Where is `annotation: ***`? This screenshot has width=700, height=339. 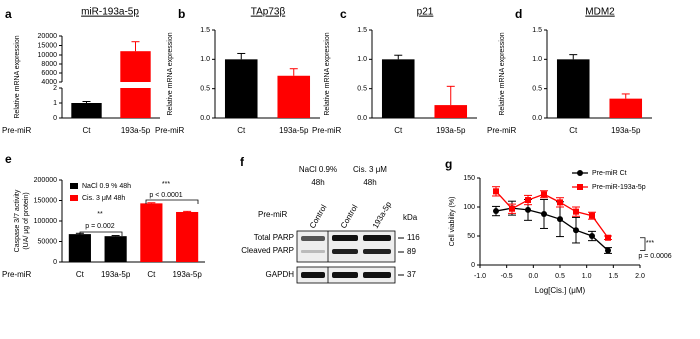 annotation: *** is located at coordinates (650, 243).